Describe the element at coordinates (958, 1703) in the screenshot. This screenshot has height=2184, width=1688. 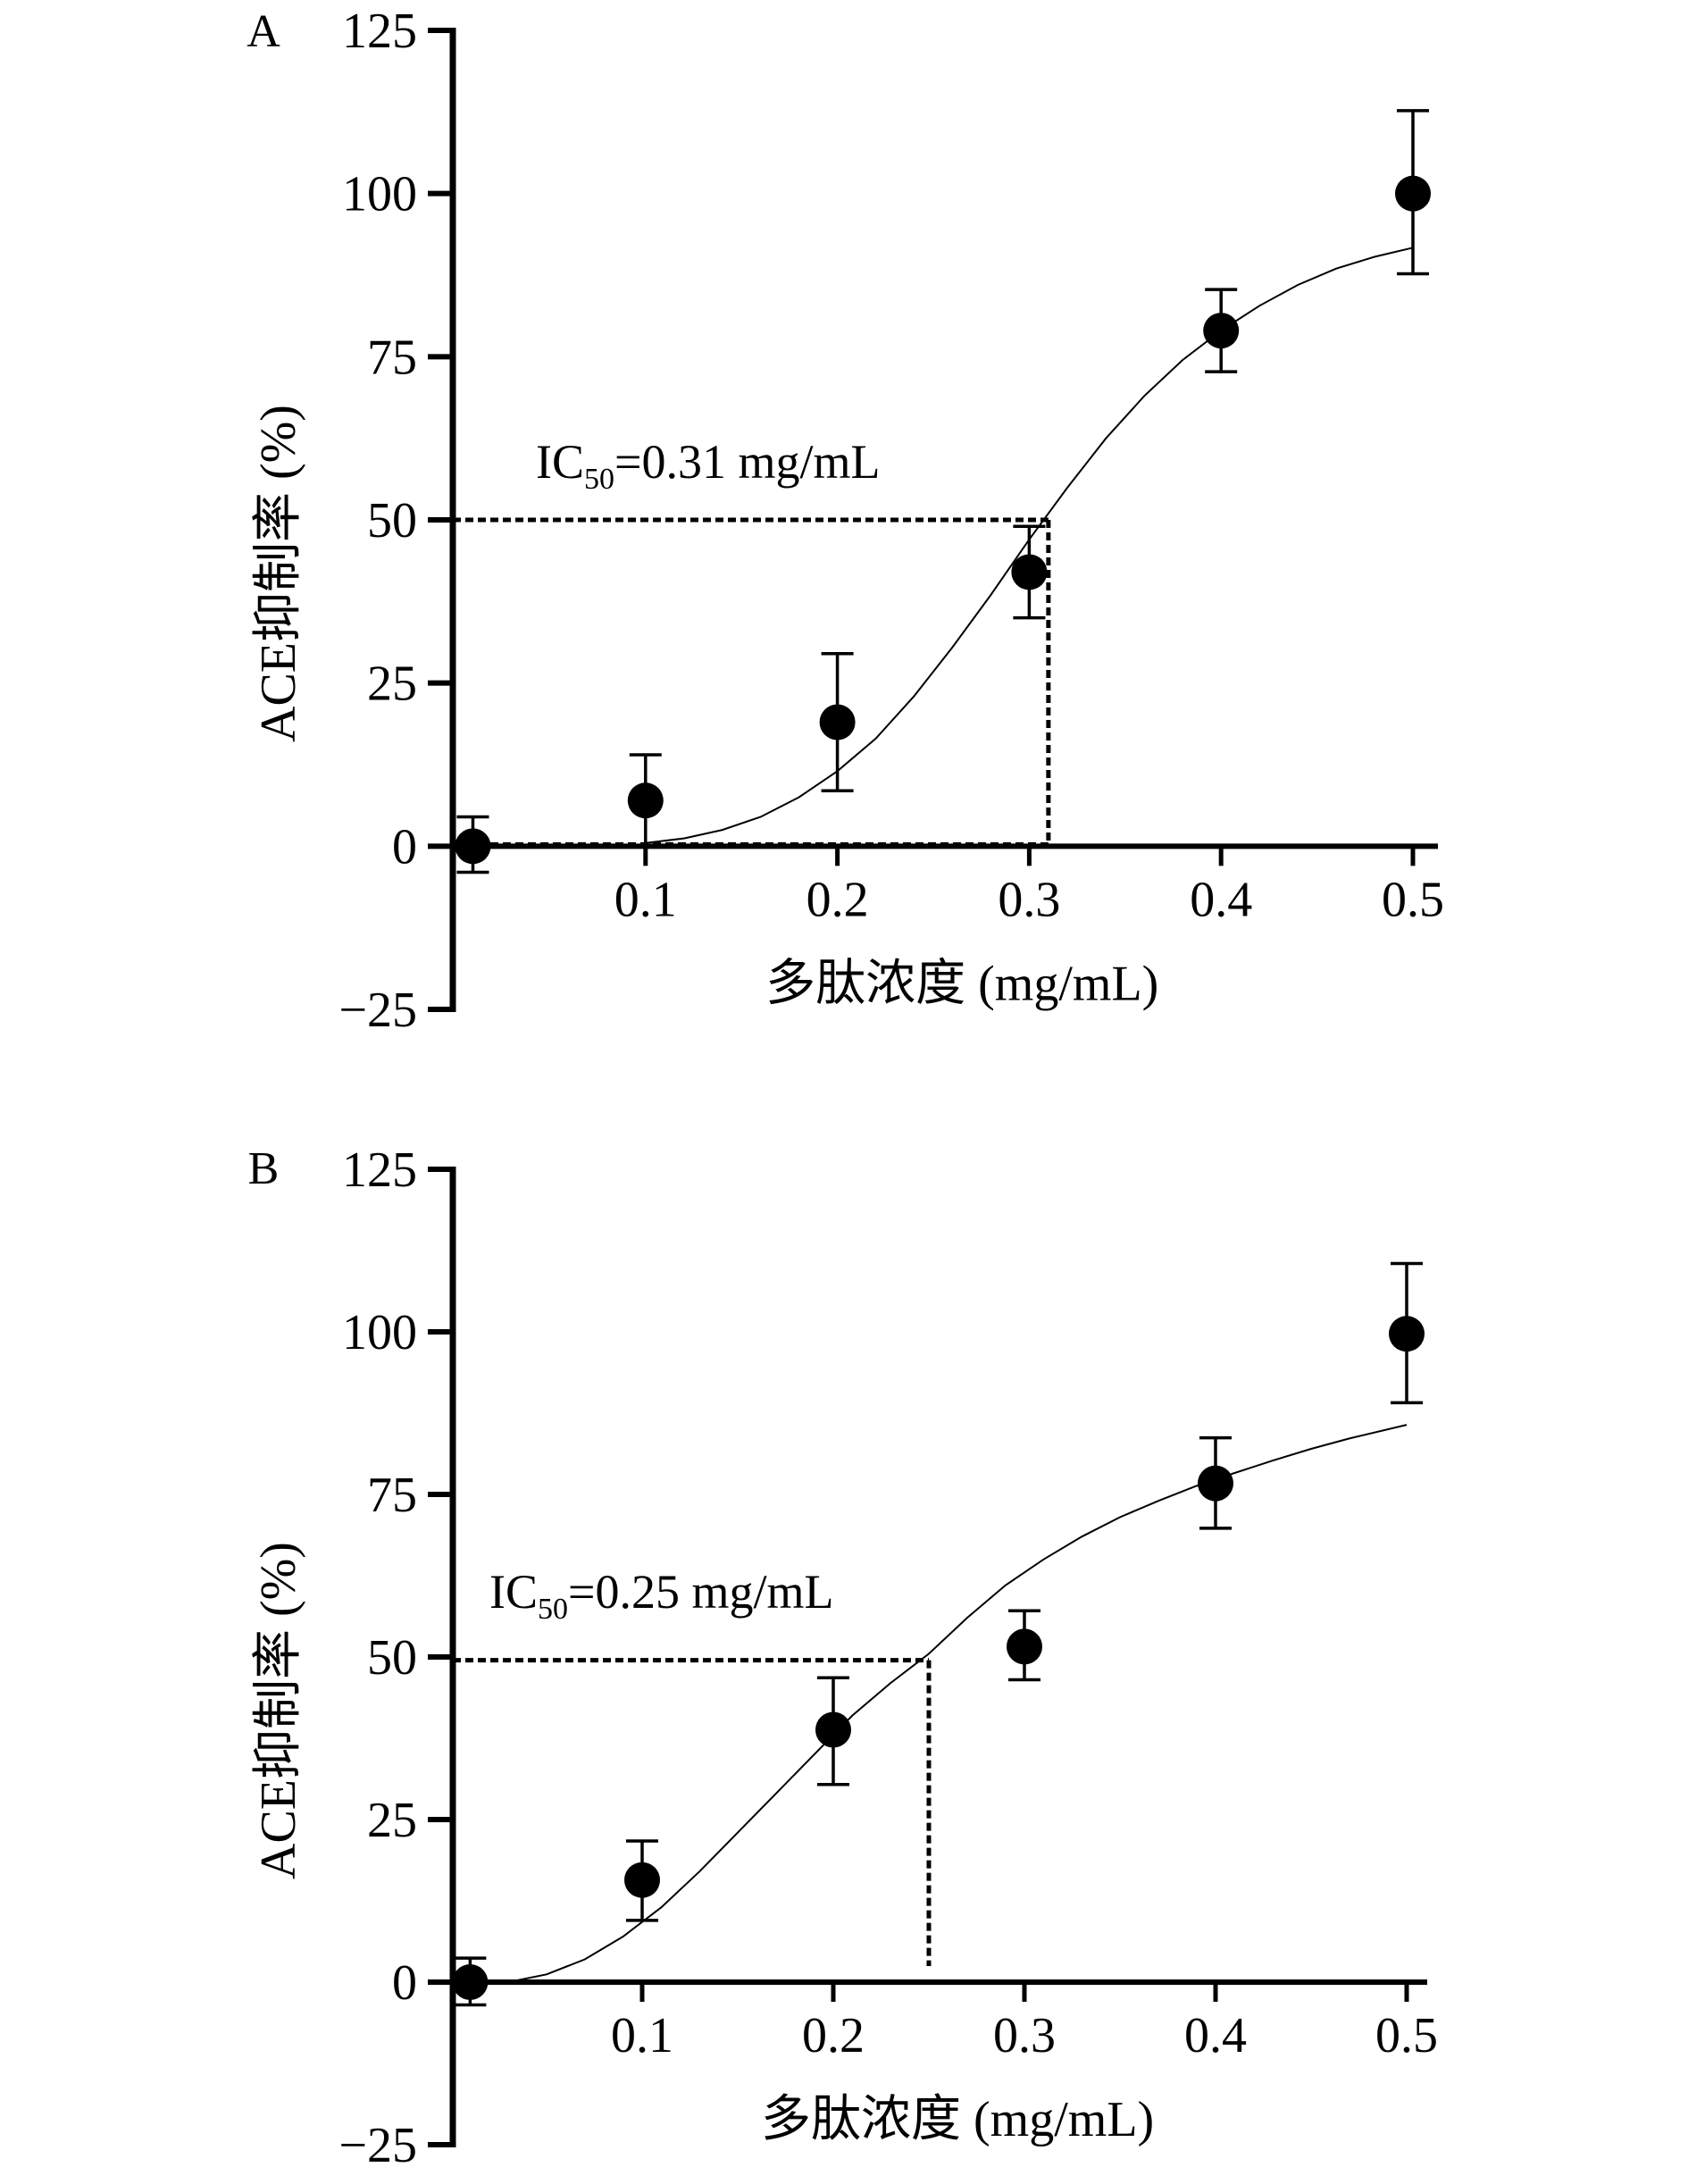
I see `fit-curve` at that location.